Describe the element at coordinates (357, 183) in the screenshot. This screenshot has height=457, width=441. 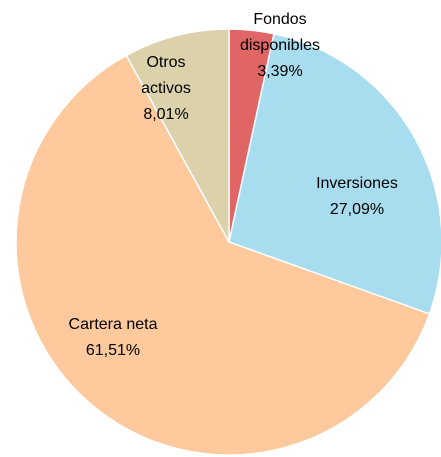
I see `category-label: Inversiones` at that location.